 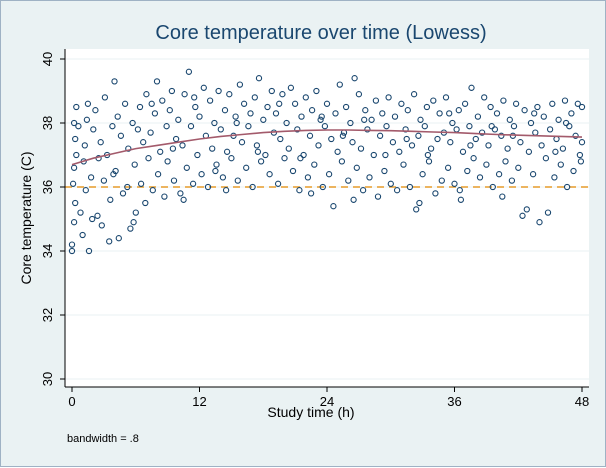 I want to click on x-axis-label: Study time (h), so click(x=310, y=412).